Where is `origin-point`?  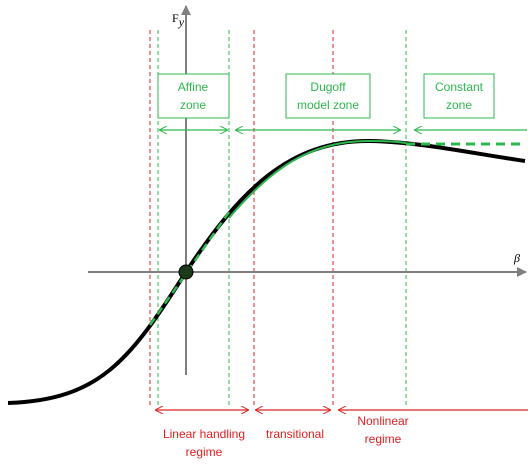
origin-point is located at coordinates (186, 272).